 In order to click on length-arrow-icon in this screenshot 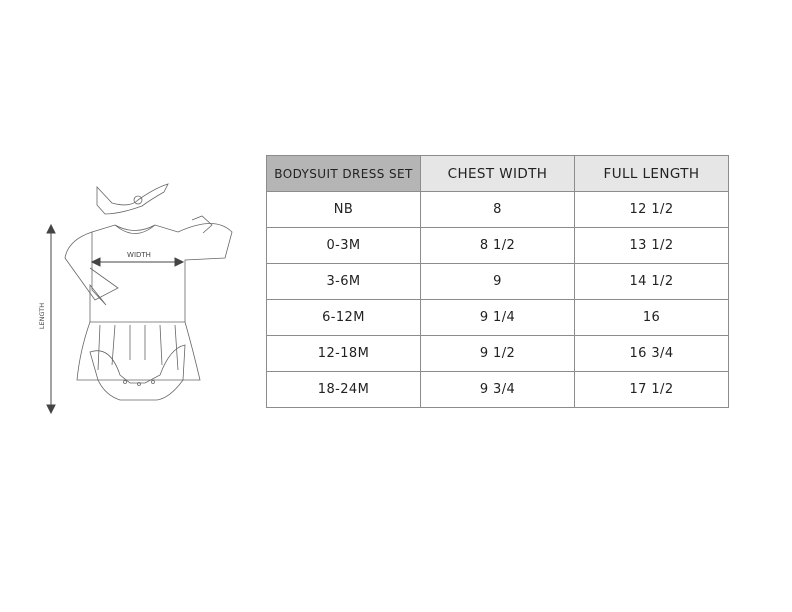, I will do `click(51, 319)`.